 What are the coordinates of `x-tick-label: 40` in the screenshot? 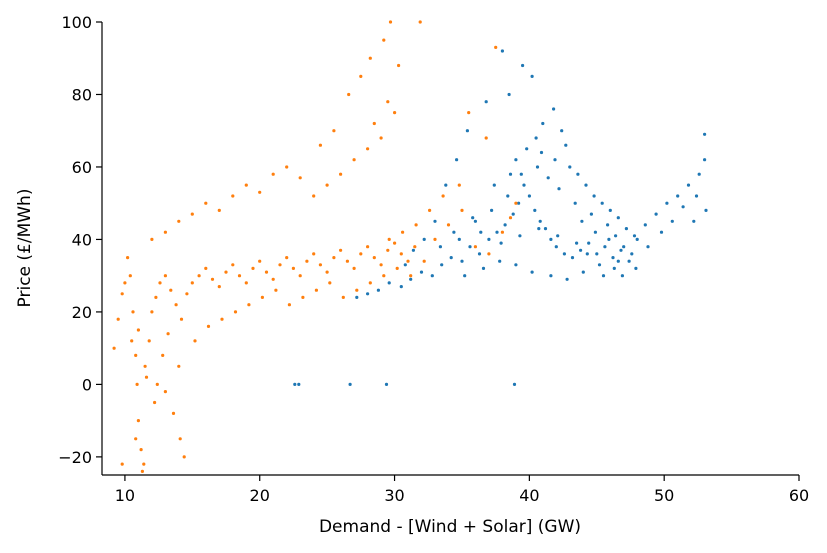 It's located at (529, 495).